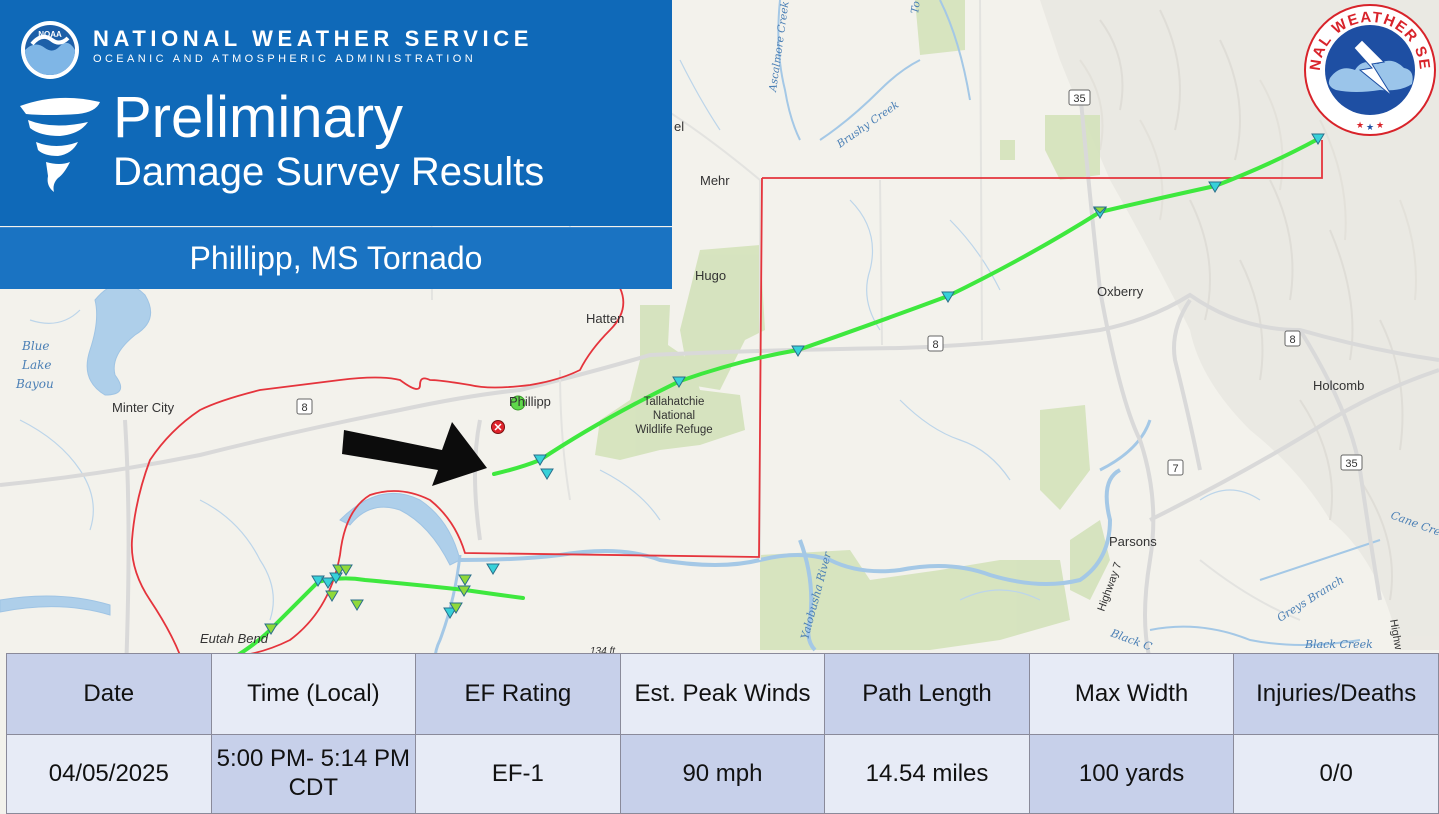 The image size is (1439, 814). What do you see at coordinates (518, 774) in the screenshot?
I see `value-ef-rating: EF-1` at bounding box center [518, 774].